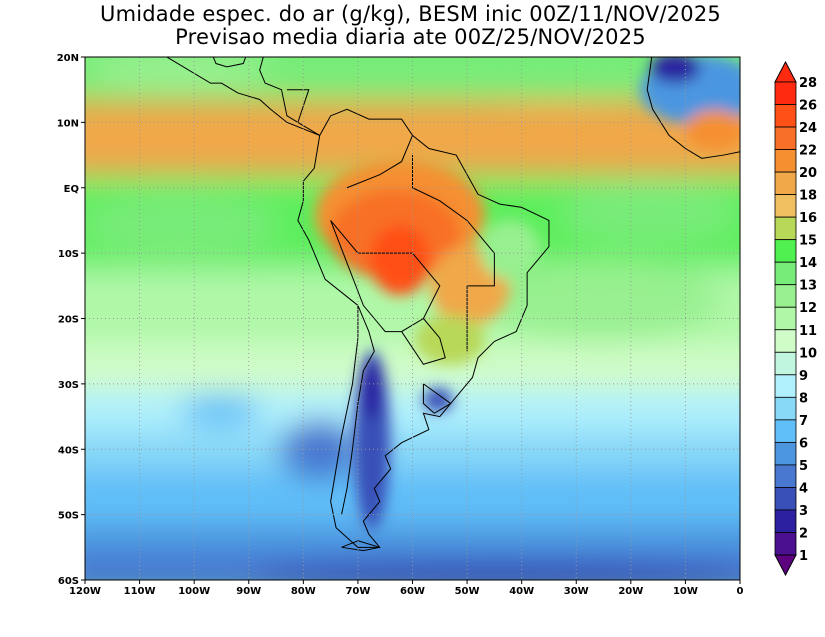  Describe the element at coordinates (808, 241) in the screenshot. I see `colorbar-label: 15` at that location.